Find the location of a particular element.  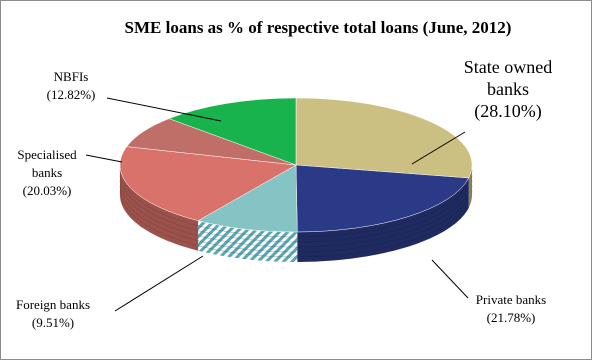

slice-label-foreign-banks: (9.51%) is located at coordinates (53, 322).